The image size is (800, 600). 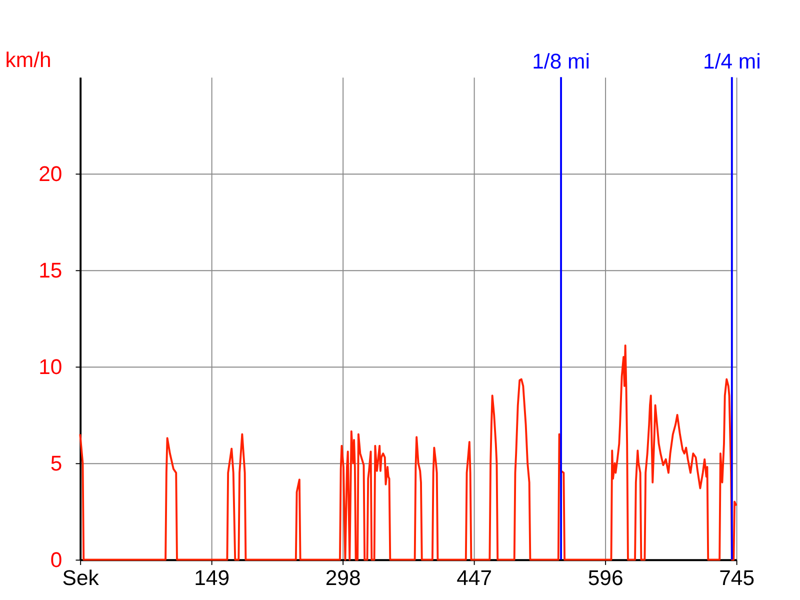 I want to click on x-tick-label: 149, so click(x=212, y=578).